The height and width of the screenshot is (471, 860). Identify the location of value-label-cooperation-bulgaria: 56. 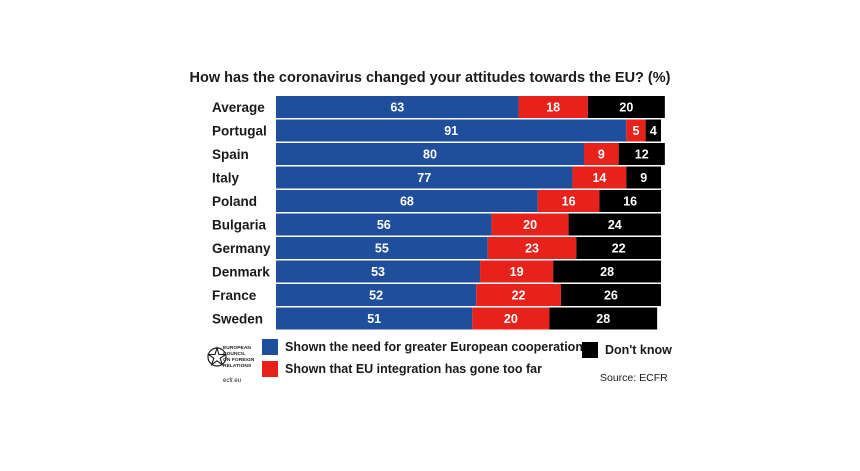
(384, 225).